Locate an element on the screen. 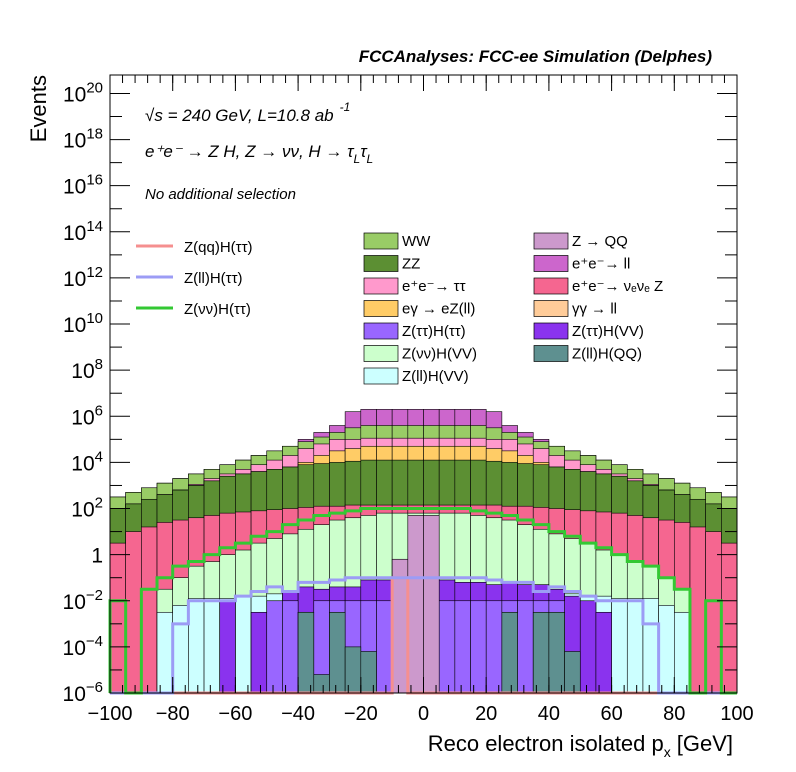  x-tick-label: 0 is located at coordinates (423, 714).